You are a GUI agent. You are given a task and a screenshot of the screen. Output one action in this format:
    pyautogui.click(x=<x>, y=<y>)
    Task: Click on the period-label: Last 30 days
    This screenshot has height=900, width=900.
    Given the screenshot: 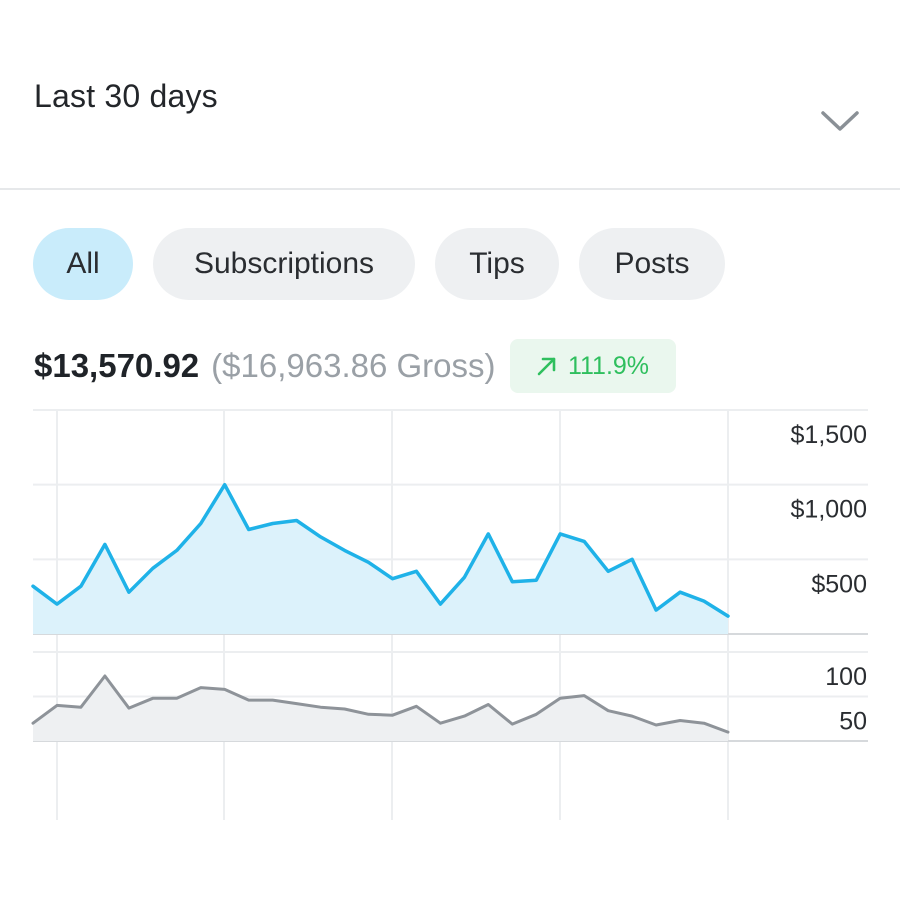 What is the action you would take?
    pyautogui.click(x=126, y=96)
    